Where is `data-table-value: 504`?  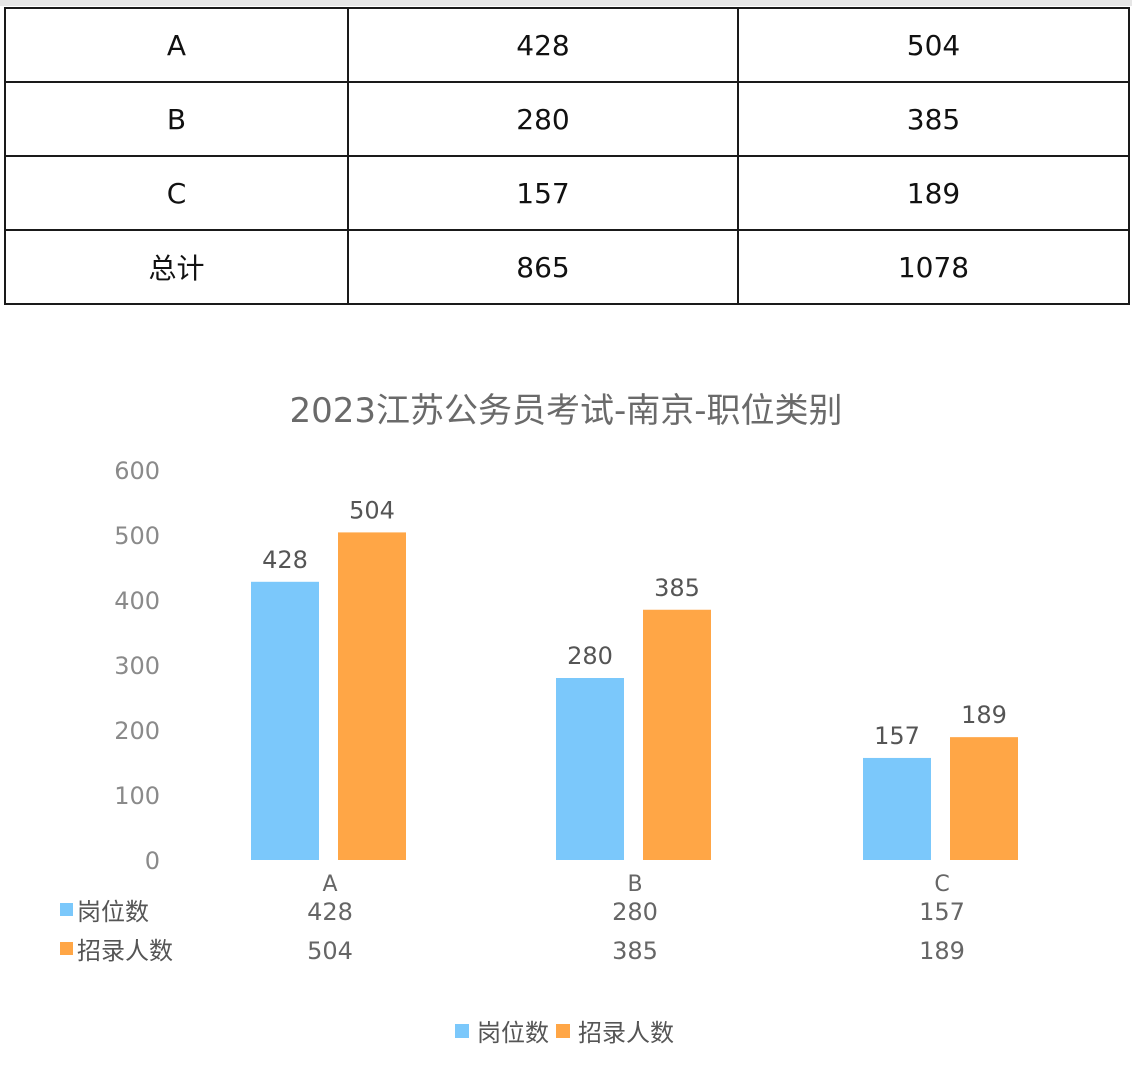 data-table-value: 504 is located at coordinates (330, 951).